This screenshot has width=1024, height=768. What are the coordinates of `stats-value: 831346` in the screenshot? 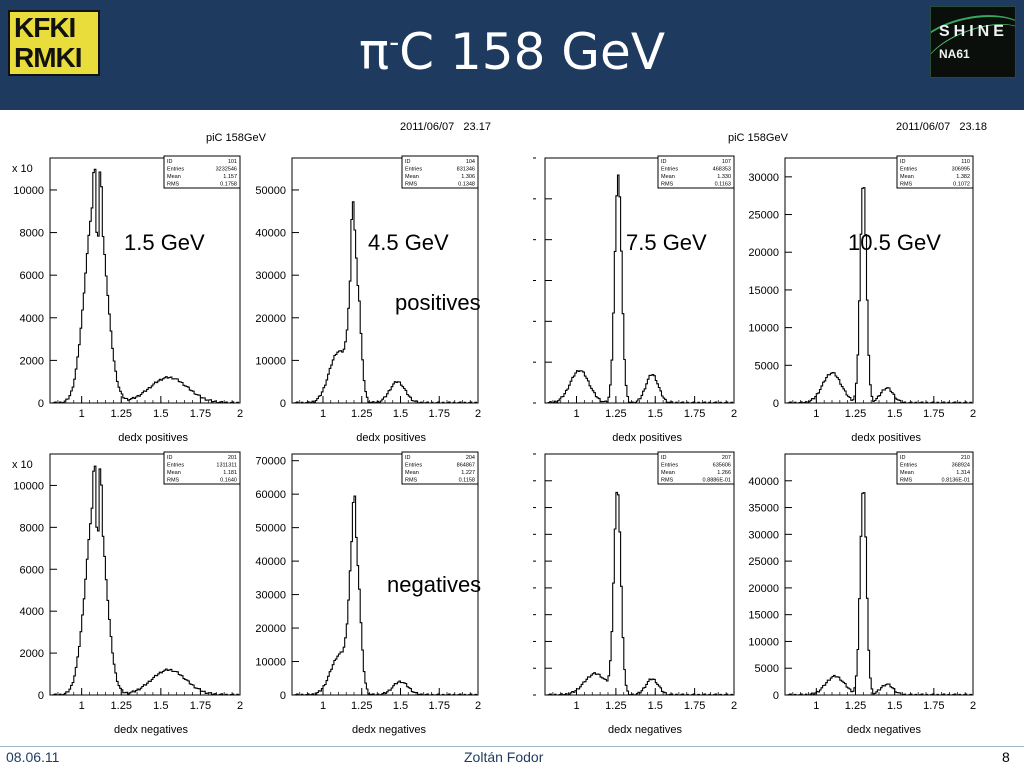 It's located at (466, 170).